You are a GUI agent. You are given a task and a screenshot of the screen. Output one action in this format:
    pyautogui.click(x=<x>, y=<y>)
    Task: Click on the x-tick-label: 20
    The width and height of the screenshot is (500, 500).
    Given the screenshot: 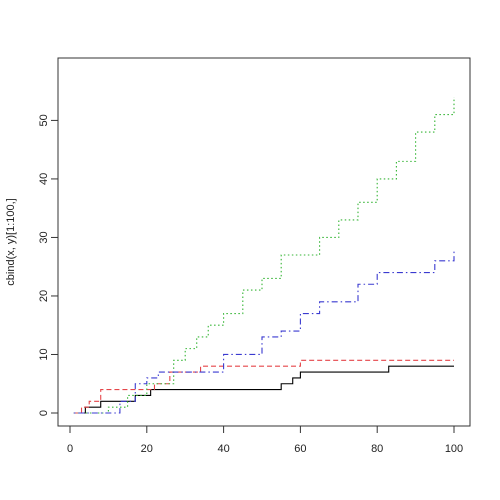 What is the action you would take?
    pyautogui.click(x=147, y=449)
    